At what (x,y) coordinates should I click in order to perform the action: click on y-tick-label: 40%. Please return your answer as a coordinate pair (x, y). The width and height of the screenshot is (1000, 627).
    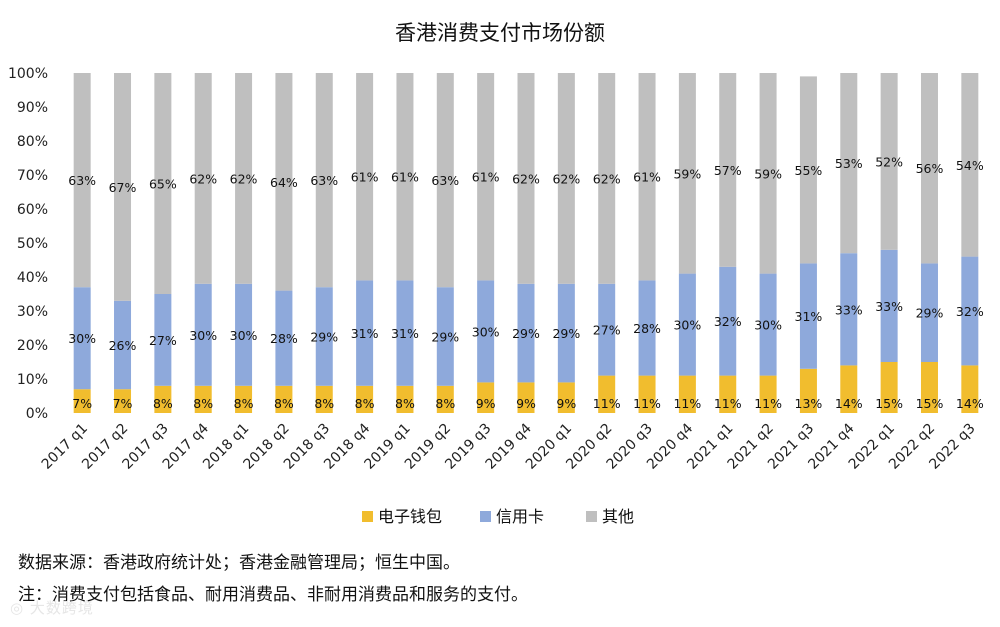
    Looking at the image, I should click on (32, 278).